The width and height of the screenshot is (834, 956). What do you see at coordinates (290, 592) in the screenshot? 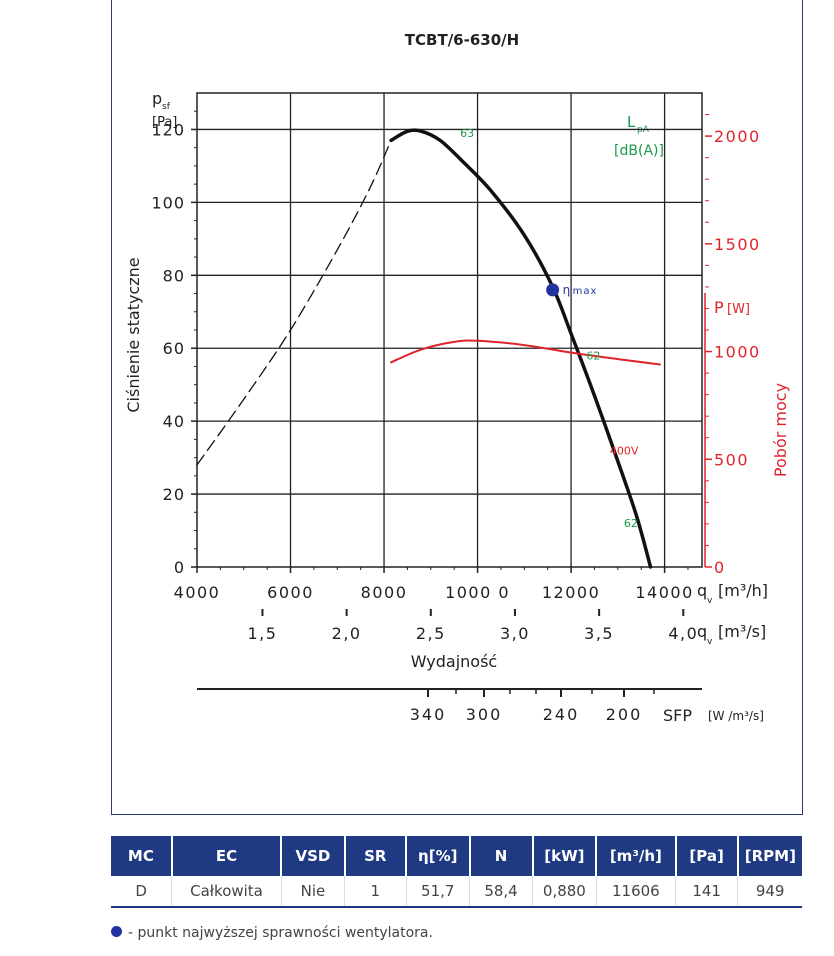
I see `x-tick-label-m3h: 6000` at bounding box center [290, 592].